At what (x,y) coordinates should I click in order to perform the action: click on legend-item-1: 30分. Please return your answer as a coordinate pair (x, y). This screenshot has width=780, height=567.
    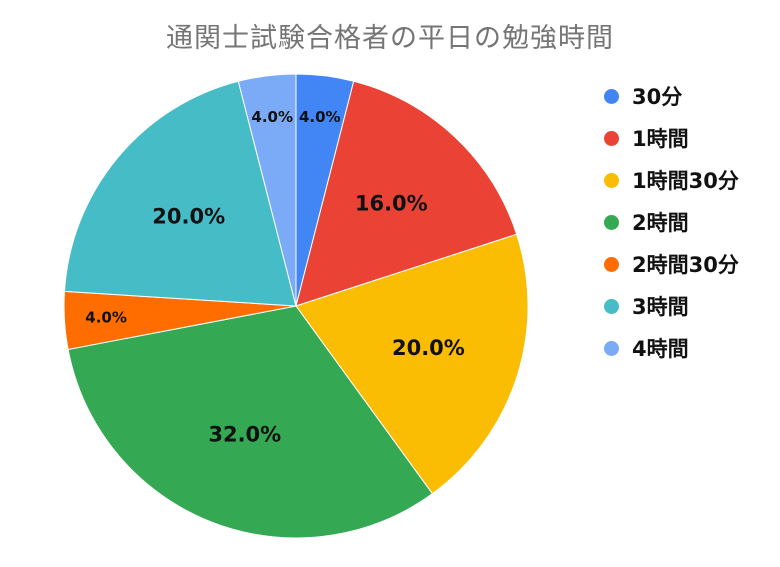
    Looking at the image, I should click on (671, 96).